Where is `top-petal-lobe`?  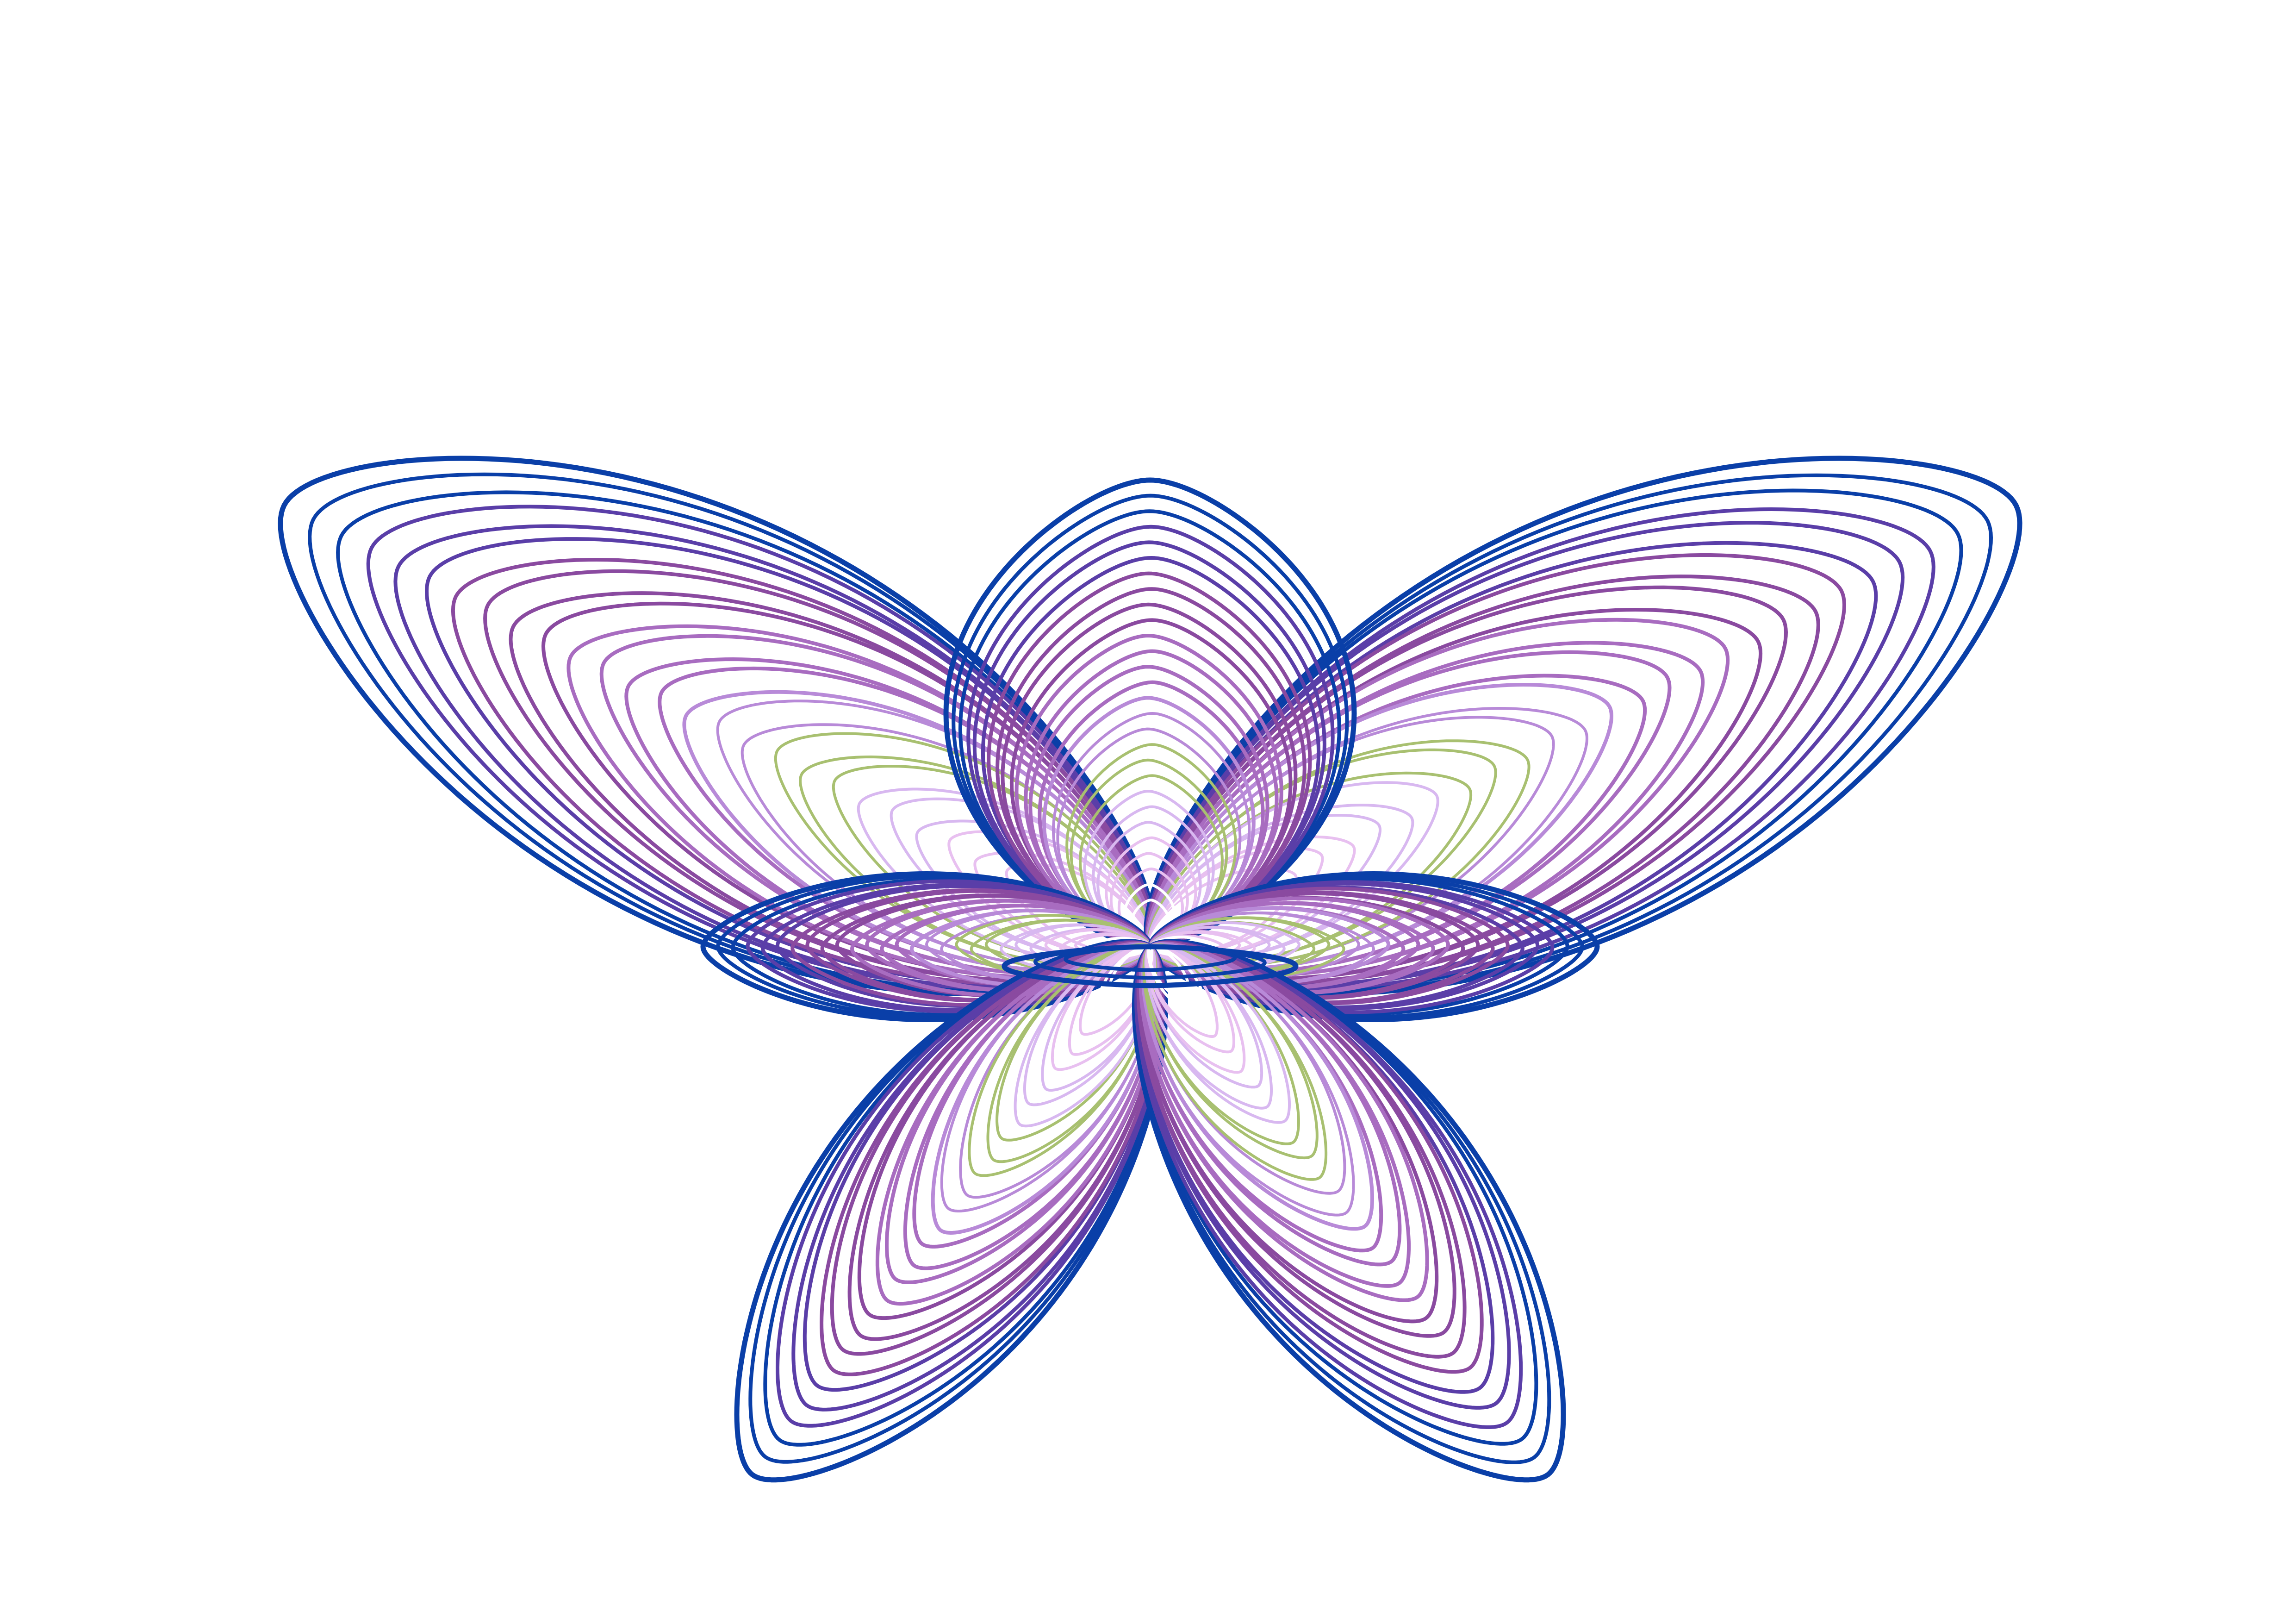
top-petal-lobe is located at coordinates (1150, 713).